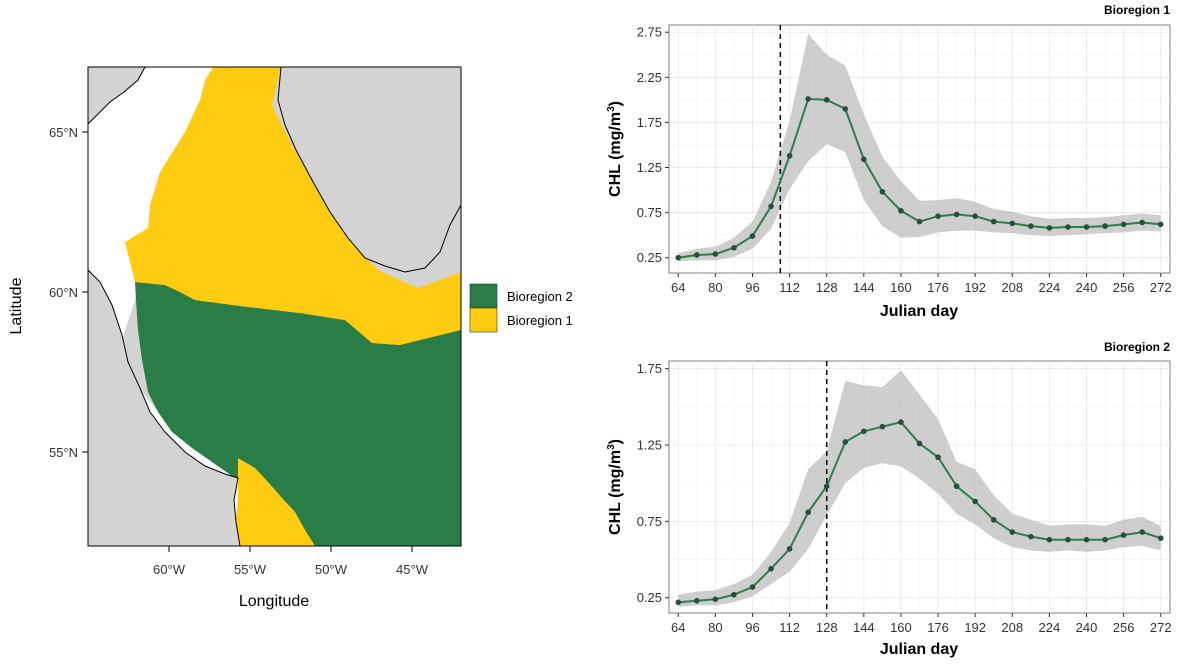  What do you see at coordinates (1050, 627) in the screenshot?
I see `x-tick-label: 224` at bounding box center [1050, 627].